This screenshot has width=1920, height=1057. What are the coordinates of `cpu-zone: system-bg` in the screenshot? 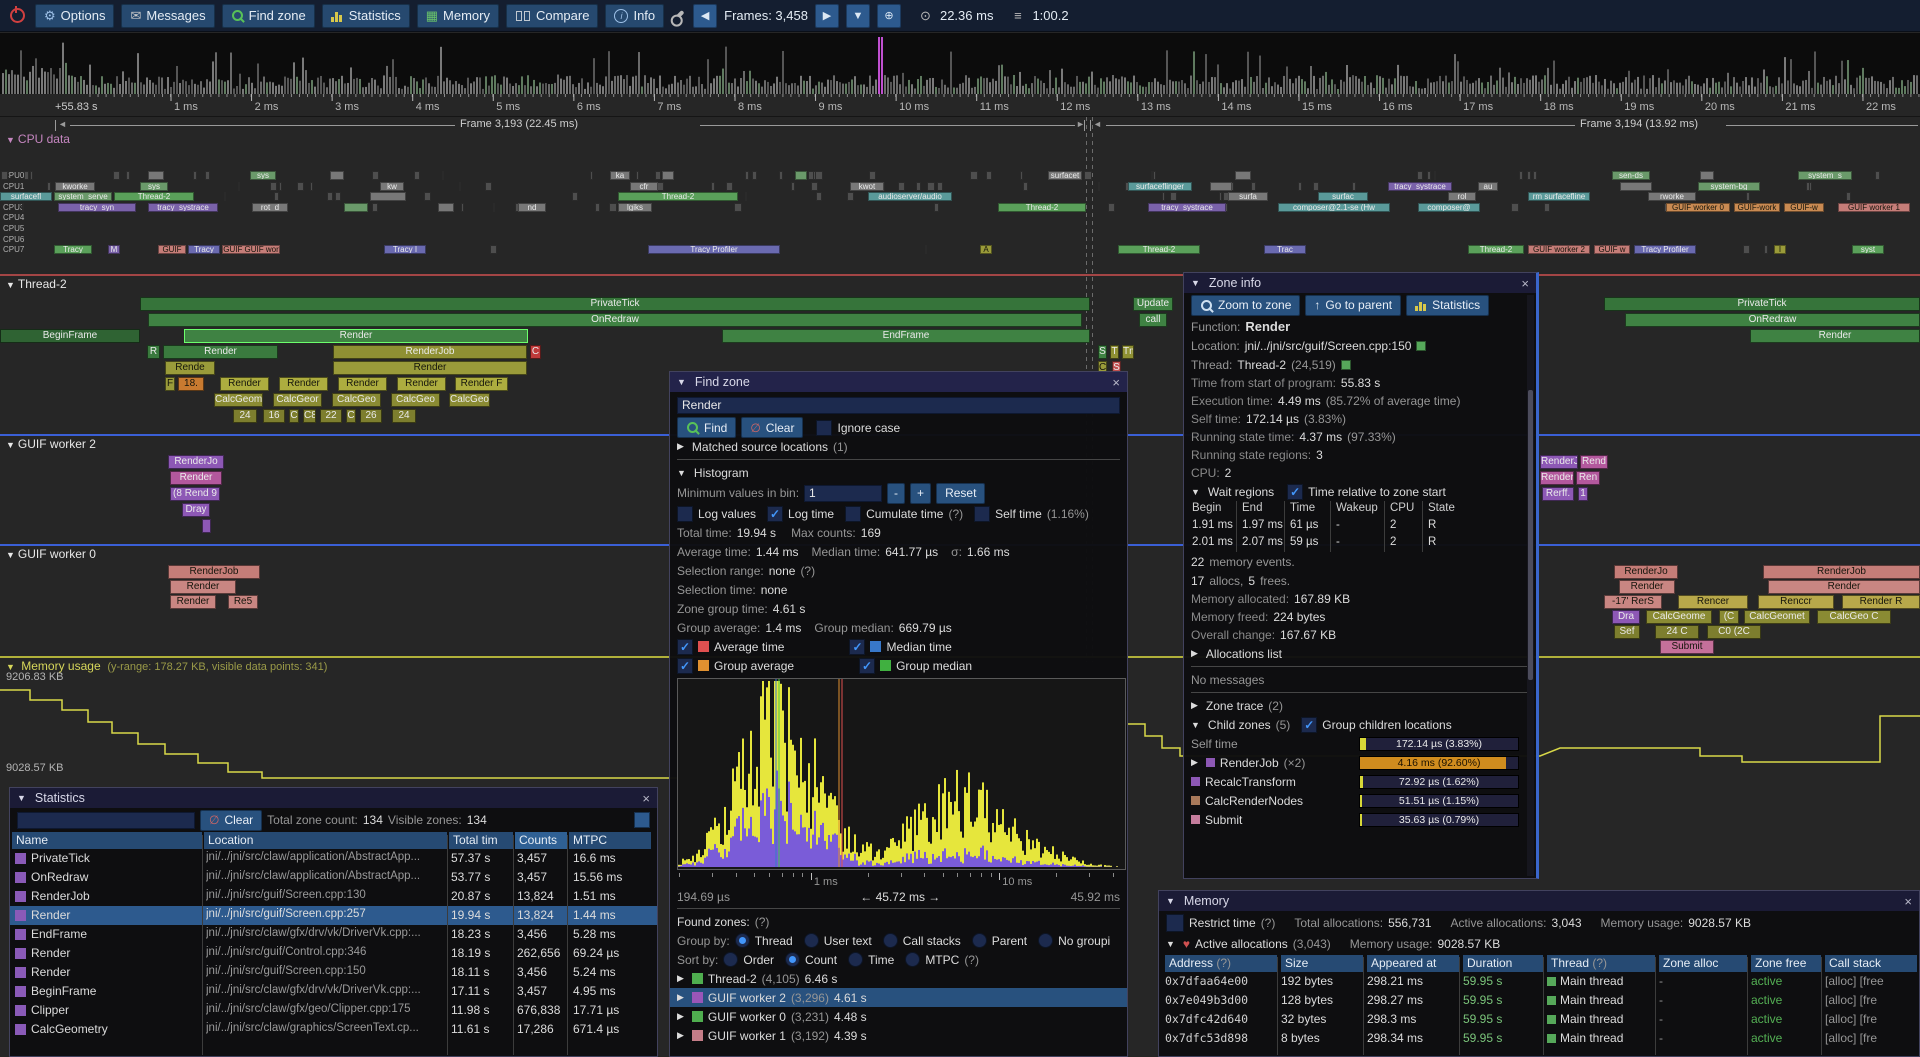 It's located at (1729, 186).